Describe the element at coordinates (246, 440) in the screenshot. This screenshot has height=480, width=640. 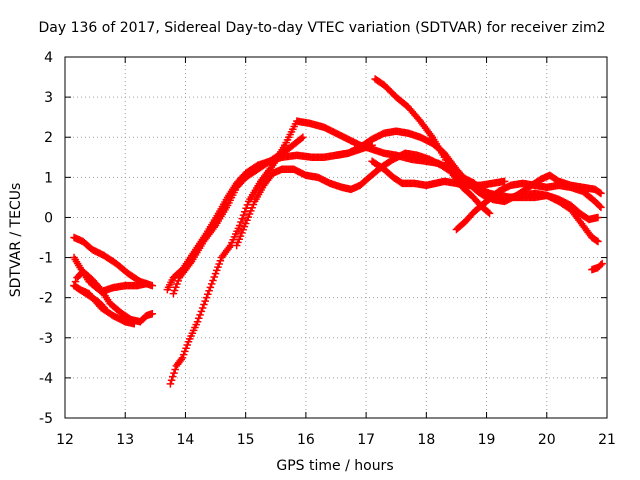
I see `x-tick-label: 15` at that location.